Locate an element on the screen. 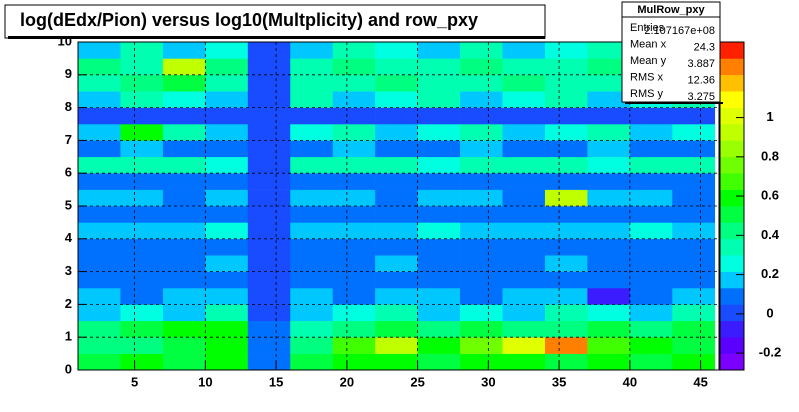  y-tick-label: 1 is located at coordinates (68, 336).